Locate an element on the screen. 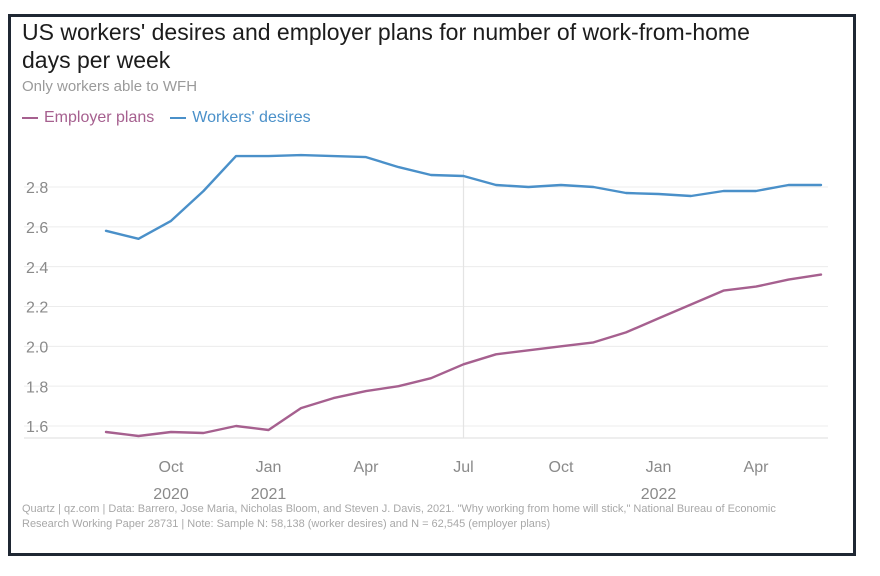  y-tick-label: 2.2 is located at coordinates (37, 308).